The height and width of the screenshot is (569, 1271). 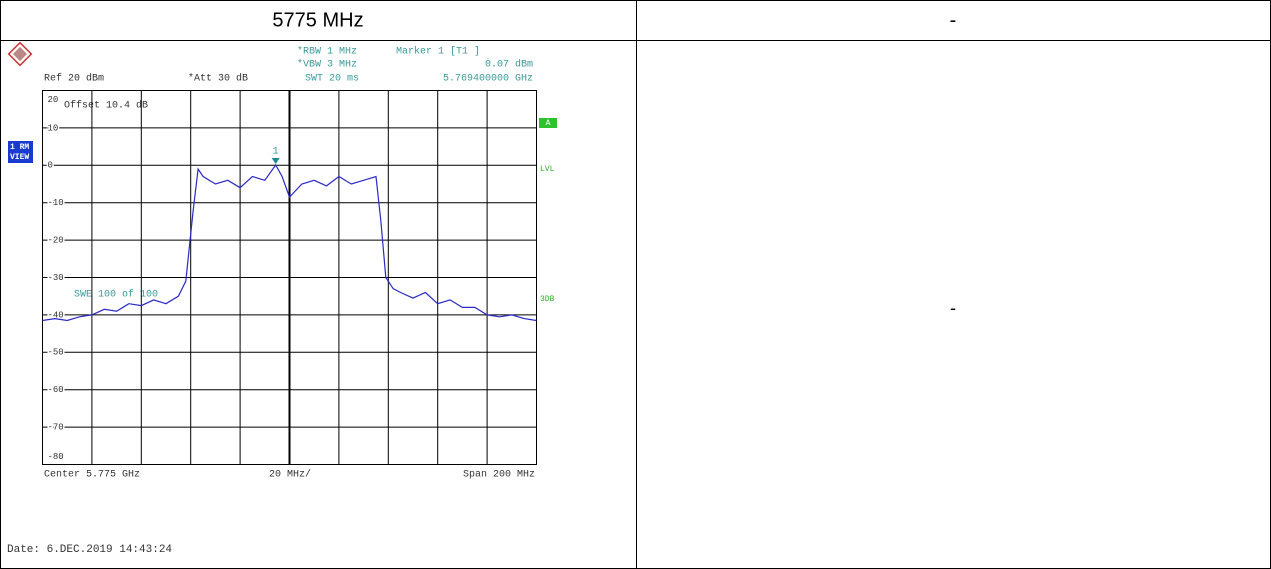 What do you see at coordinates (327, 52) in the screenshot?
I see `setting: *RBW 1 MHz` at bounding box center [327, 52].